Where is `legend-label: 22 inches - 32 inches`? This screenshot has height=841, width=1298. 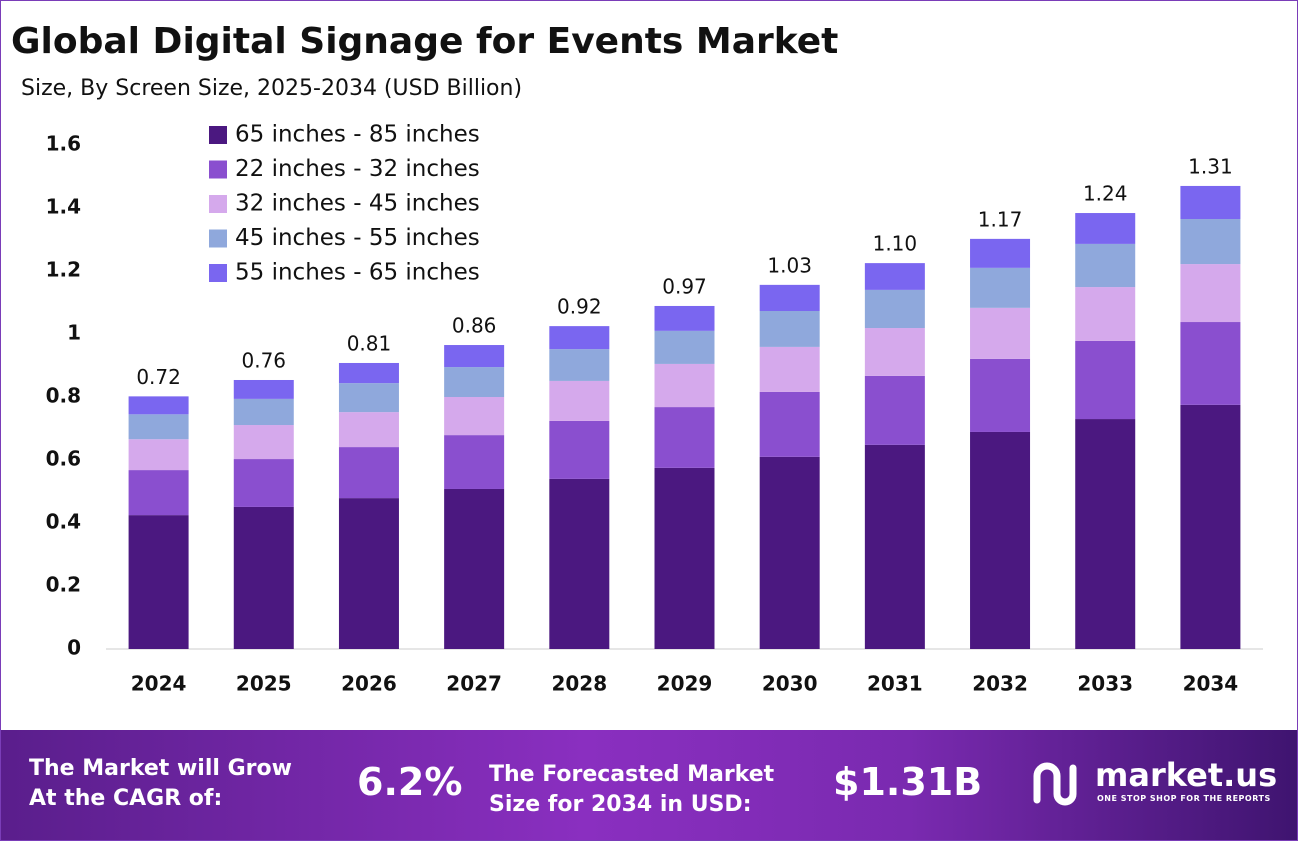 legend-label: 22 inches - 32 inches is located at coordinates (357, 169).